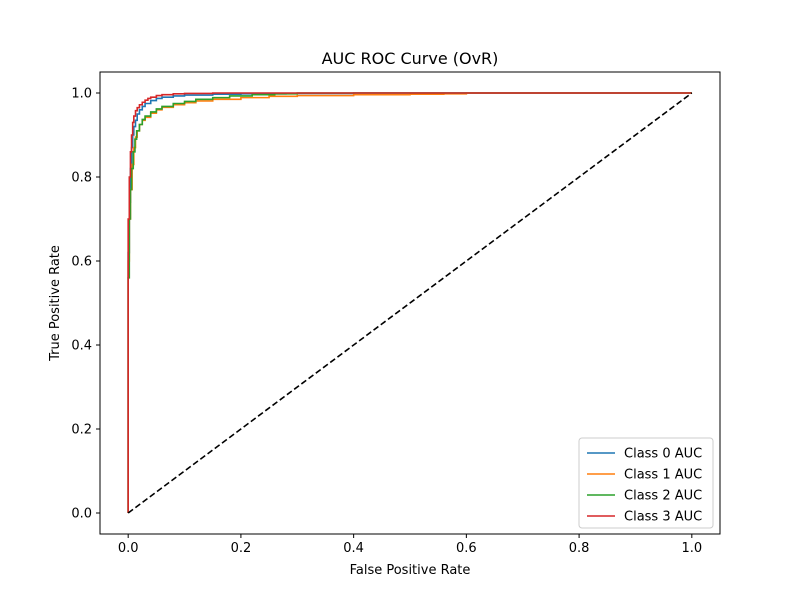 The width and height of the screenshot is (800, 600). Describe the element at coordinates (663, 496) in the screenshot. I see `legend-entry-label: Class 2 AUC` at that location.